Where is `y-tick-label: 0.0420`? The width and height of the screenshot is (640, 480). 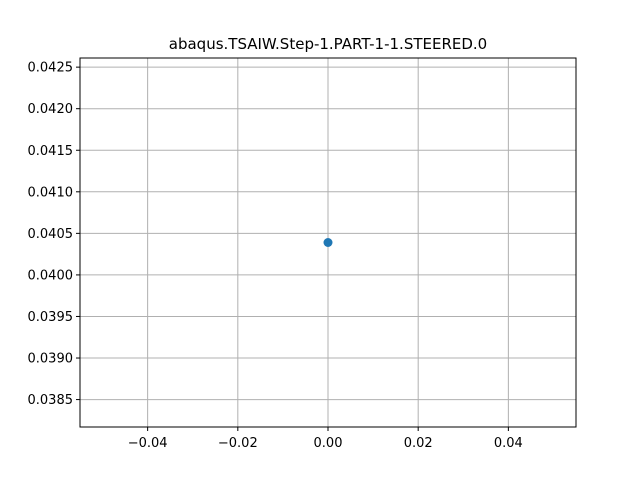 y-tick-label: 0.0420 is located at coordinates (51, 109).